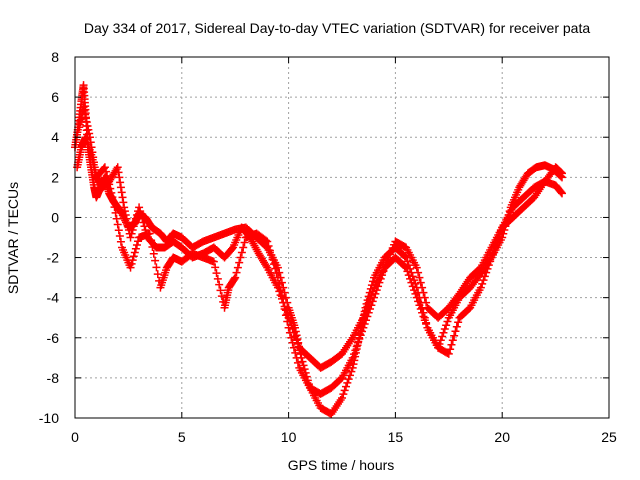 The width and height of the screenshot is (640, 480). What do you see at coordinates (75, 437) in the screenshot?
I see `x-tick-label: 0` at bounding box center [75, 437].